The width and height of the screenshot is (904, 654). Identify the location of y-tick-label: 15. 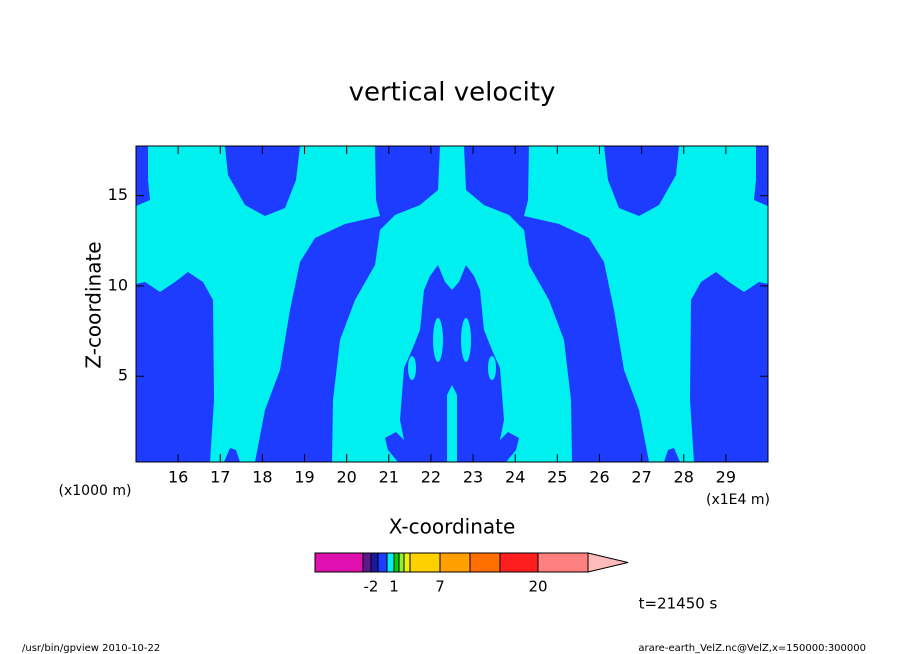
(118, 194).